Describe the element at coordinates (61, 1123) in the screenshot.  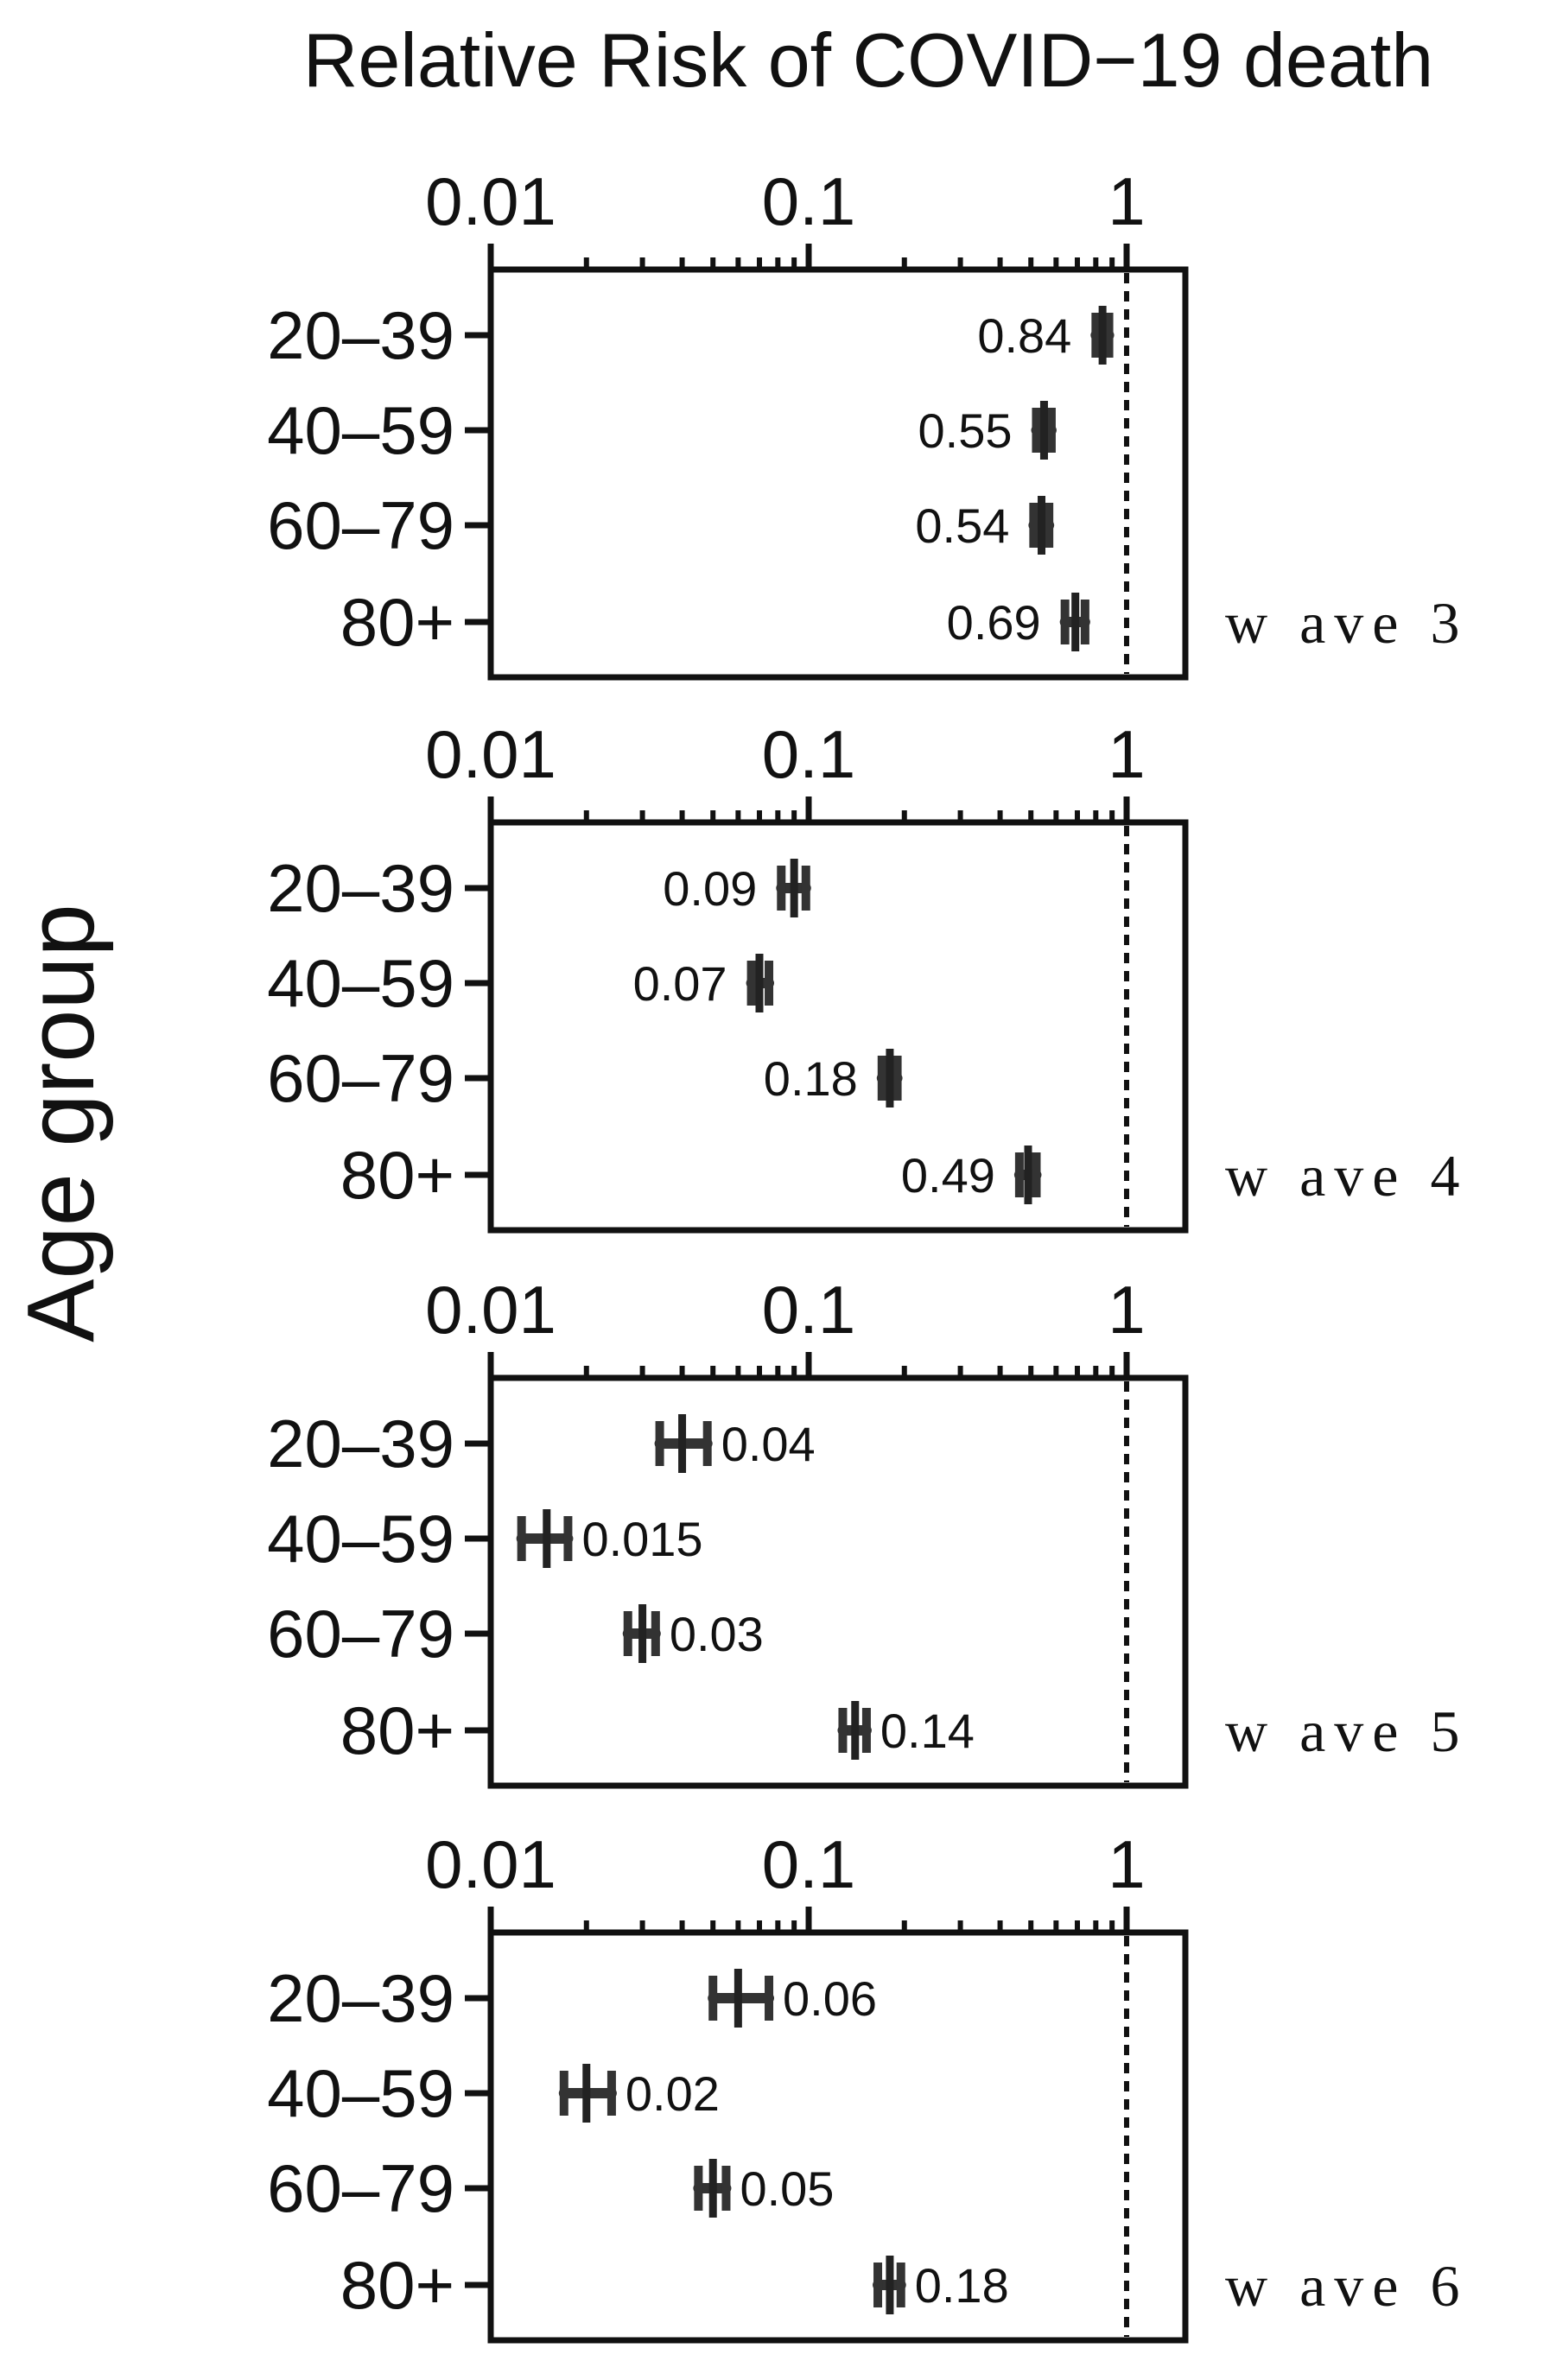
I see `y-axis-label: Age group` at that location.